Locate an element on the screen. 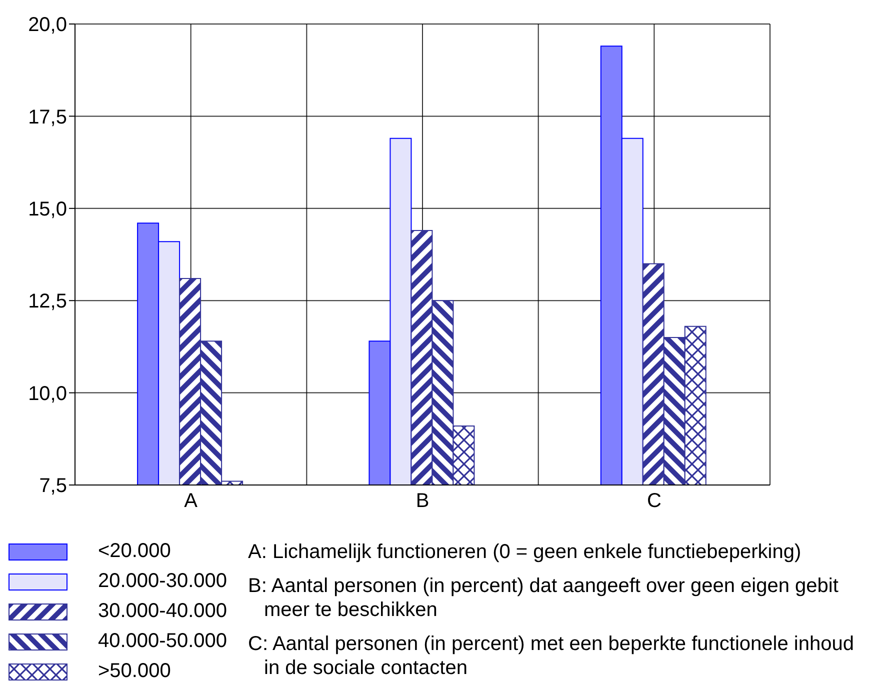 This screenshot has height=691, width=869. x-tick-label: B is located at coordinates (423, 501).